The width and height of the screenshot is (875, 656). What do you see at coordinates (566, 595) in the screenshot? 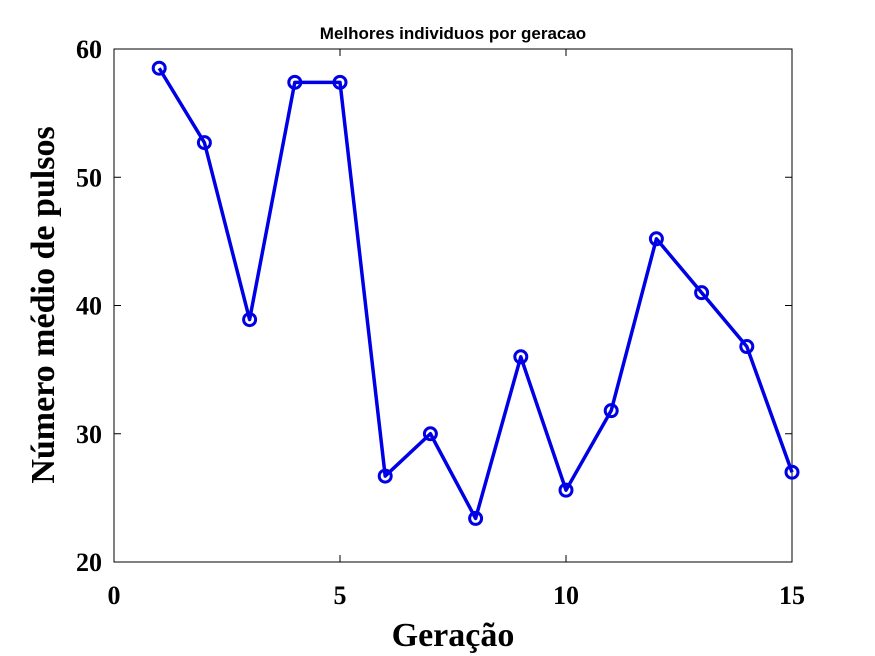
I see `x-tick-label: 10` at bounding box center [566, 595].